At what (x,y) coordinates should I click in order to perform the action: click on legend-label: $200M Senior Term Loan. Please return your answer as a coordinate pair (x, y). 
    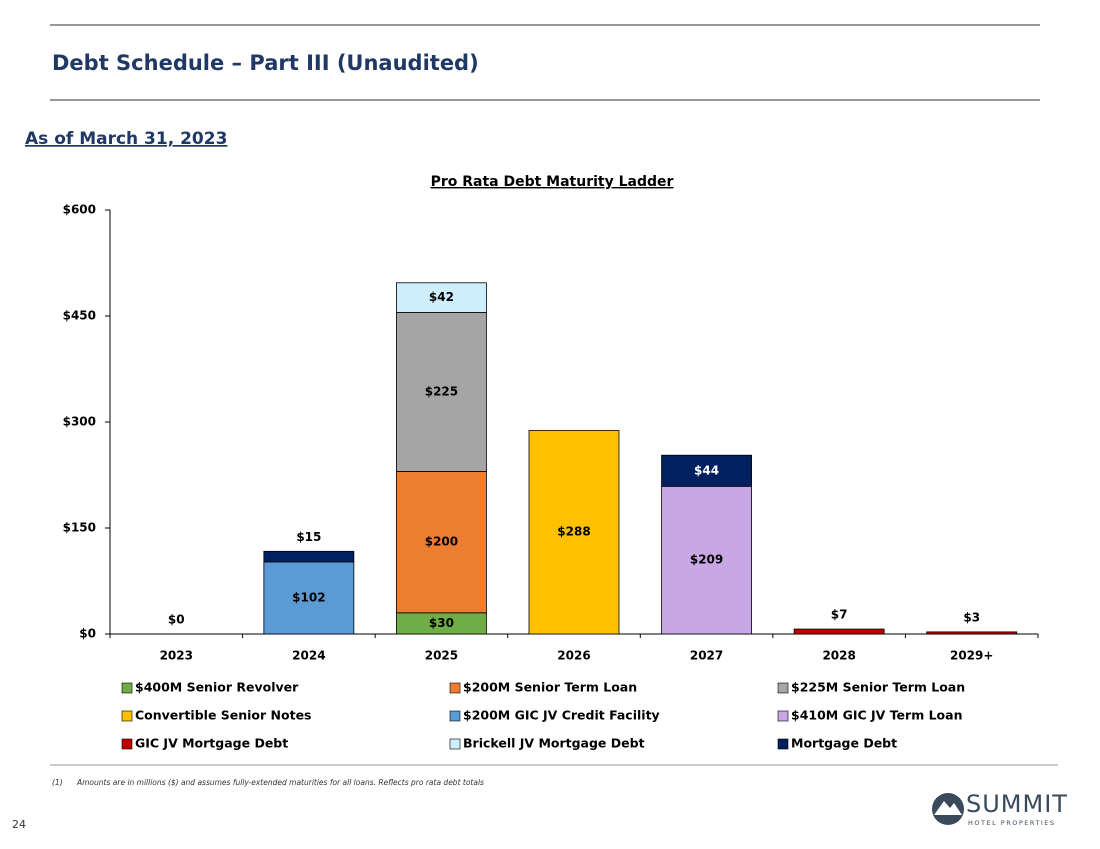
    Looking at the image, I should click on (550, 687).